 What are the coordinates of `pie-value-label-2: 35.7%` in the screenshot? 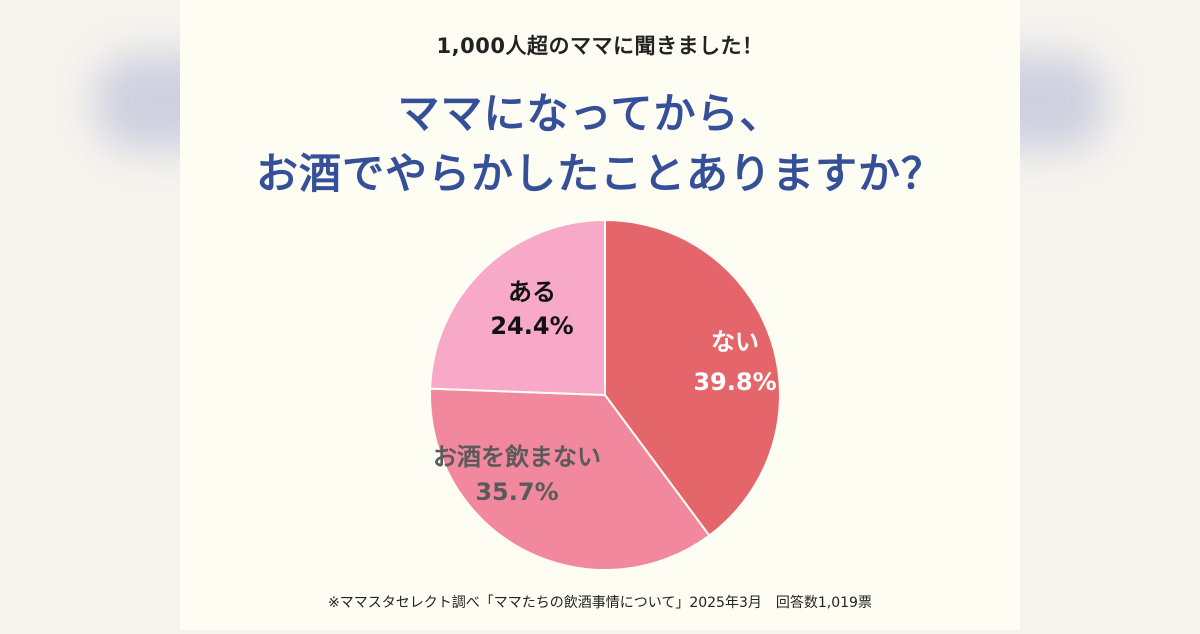 It's located at (516, 492).